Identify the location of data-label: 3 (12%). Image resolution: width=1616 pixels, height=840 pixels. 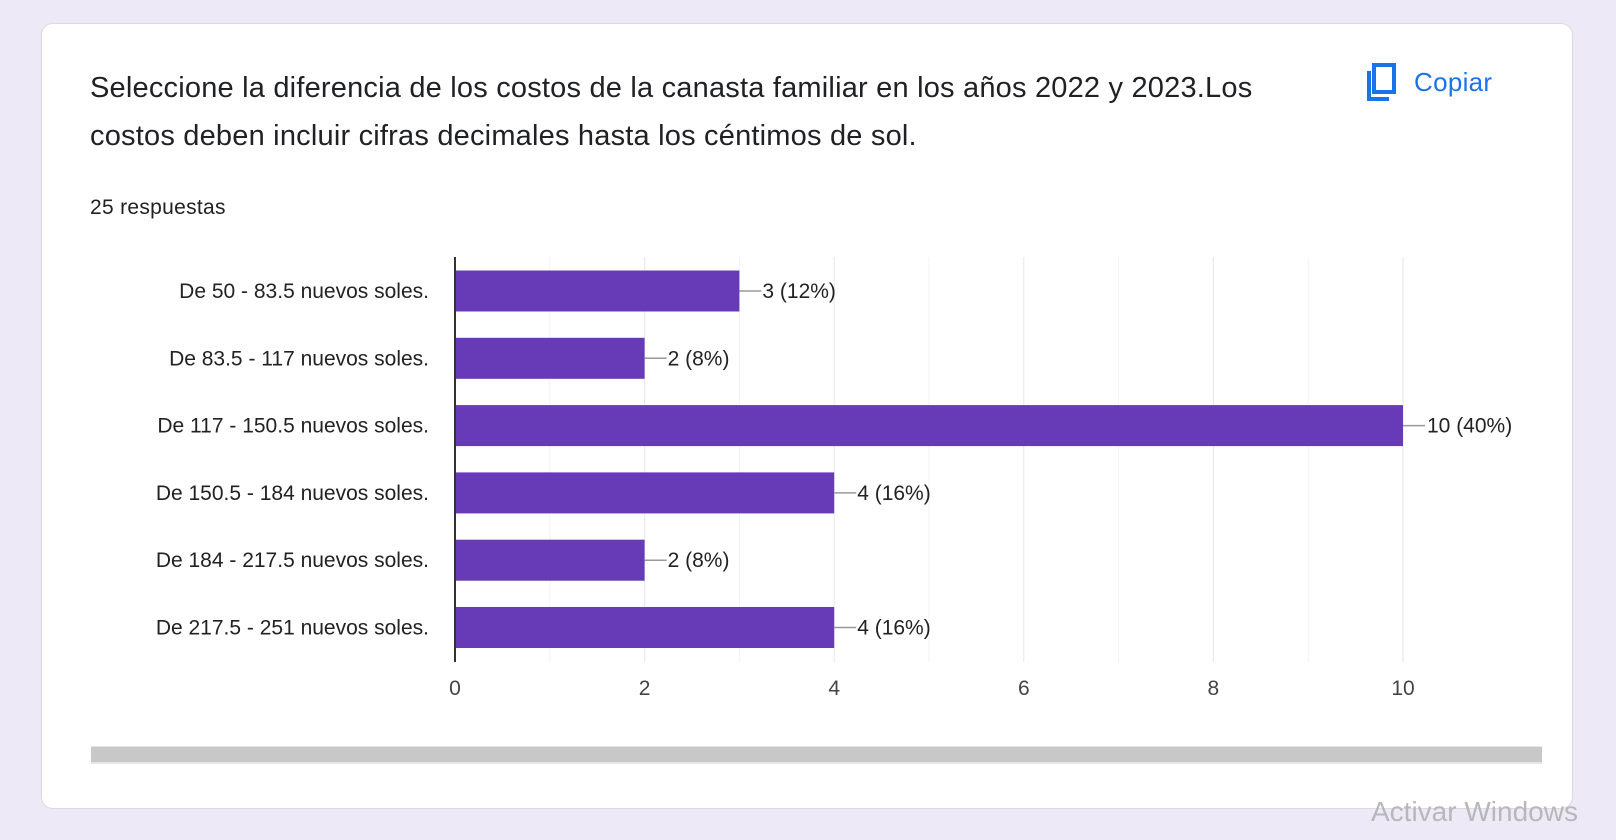
(799, 291).